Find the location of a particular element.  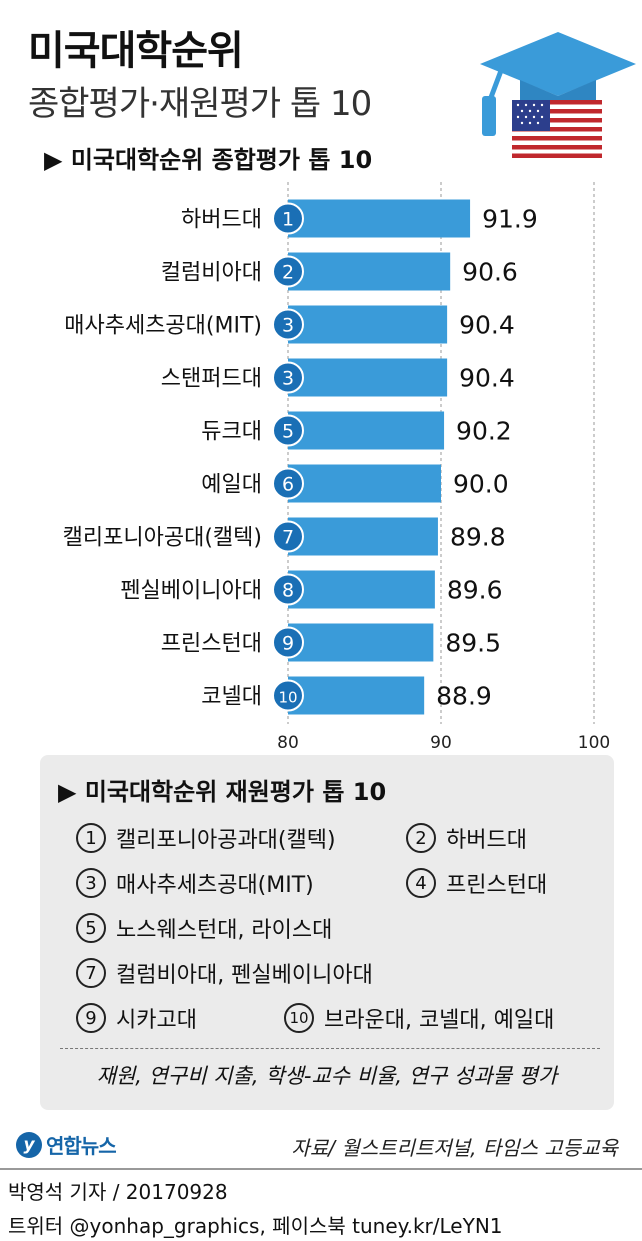

value-label: 89.8 is located at coordinates (478, 537).